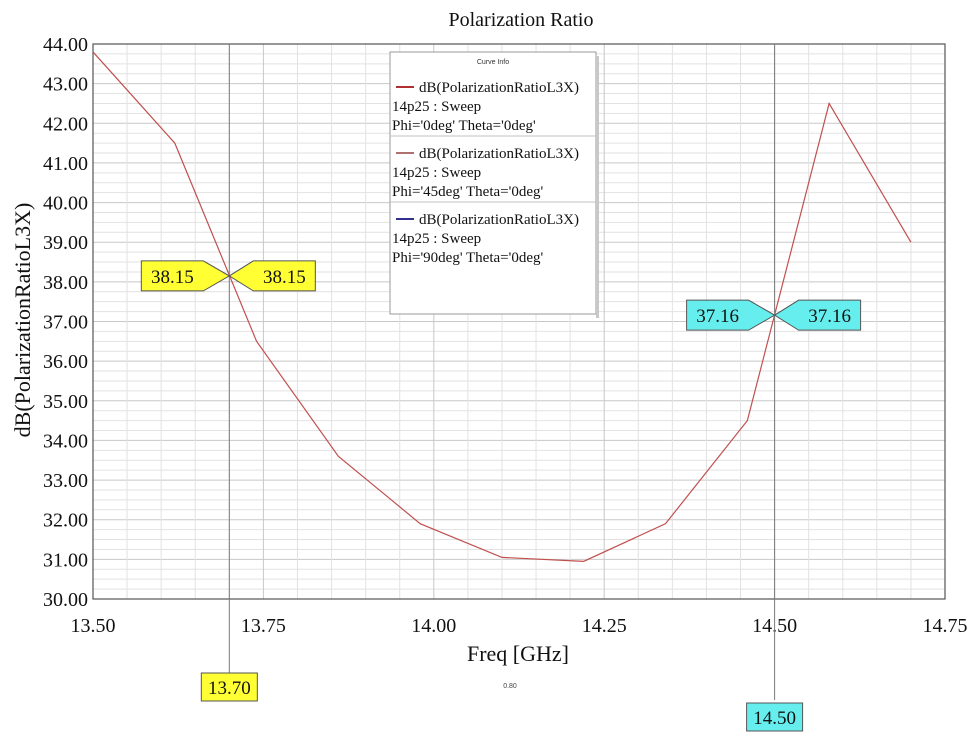  What do you see at coordinates (65, 441) in the screenshot?
I see `y-tick-label: 34.00` at bounding box center [65, 441].